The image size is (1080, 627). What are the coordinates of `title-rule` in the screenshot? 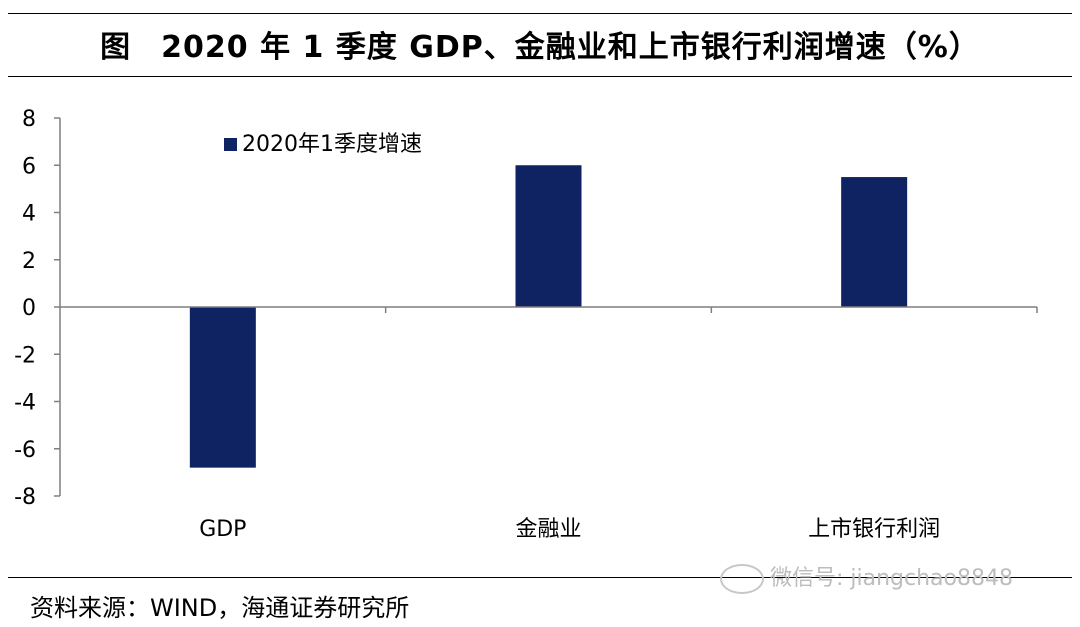 It's located at (540, 76).